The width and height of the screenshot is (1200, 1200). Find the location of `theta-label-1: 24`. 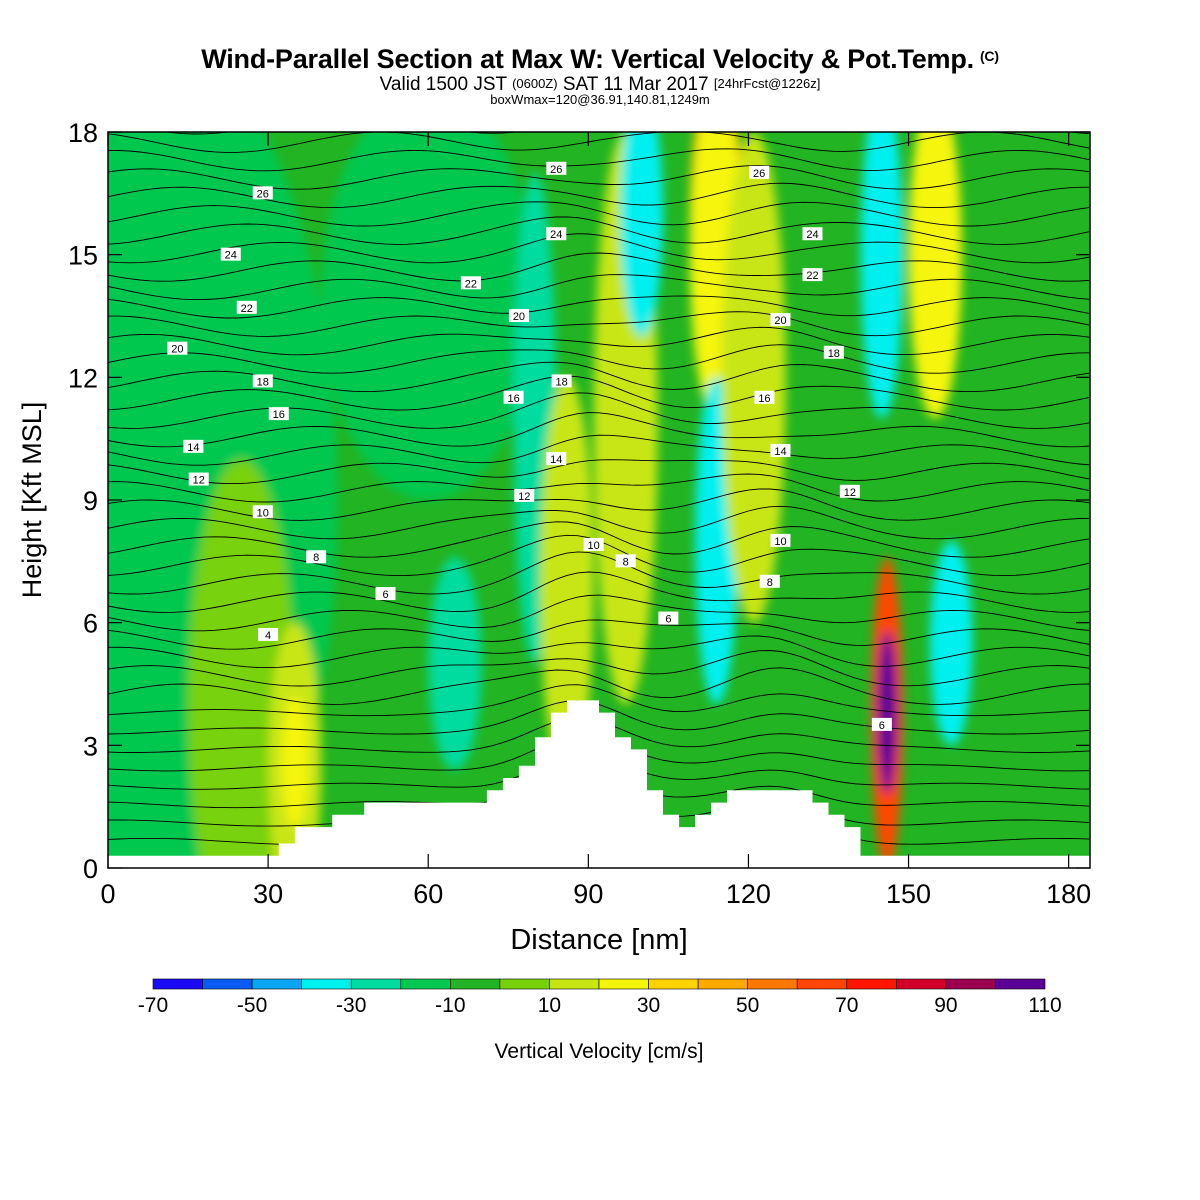

theta-label-1: 24 is located at coordinates (231, 256).